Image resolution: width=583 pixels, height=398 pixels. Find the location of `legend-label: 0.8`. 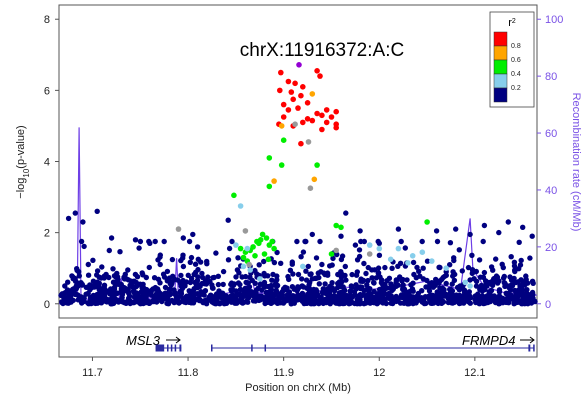

legend-label: 0.8 is located at coordinates (516, 46).